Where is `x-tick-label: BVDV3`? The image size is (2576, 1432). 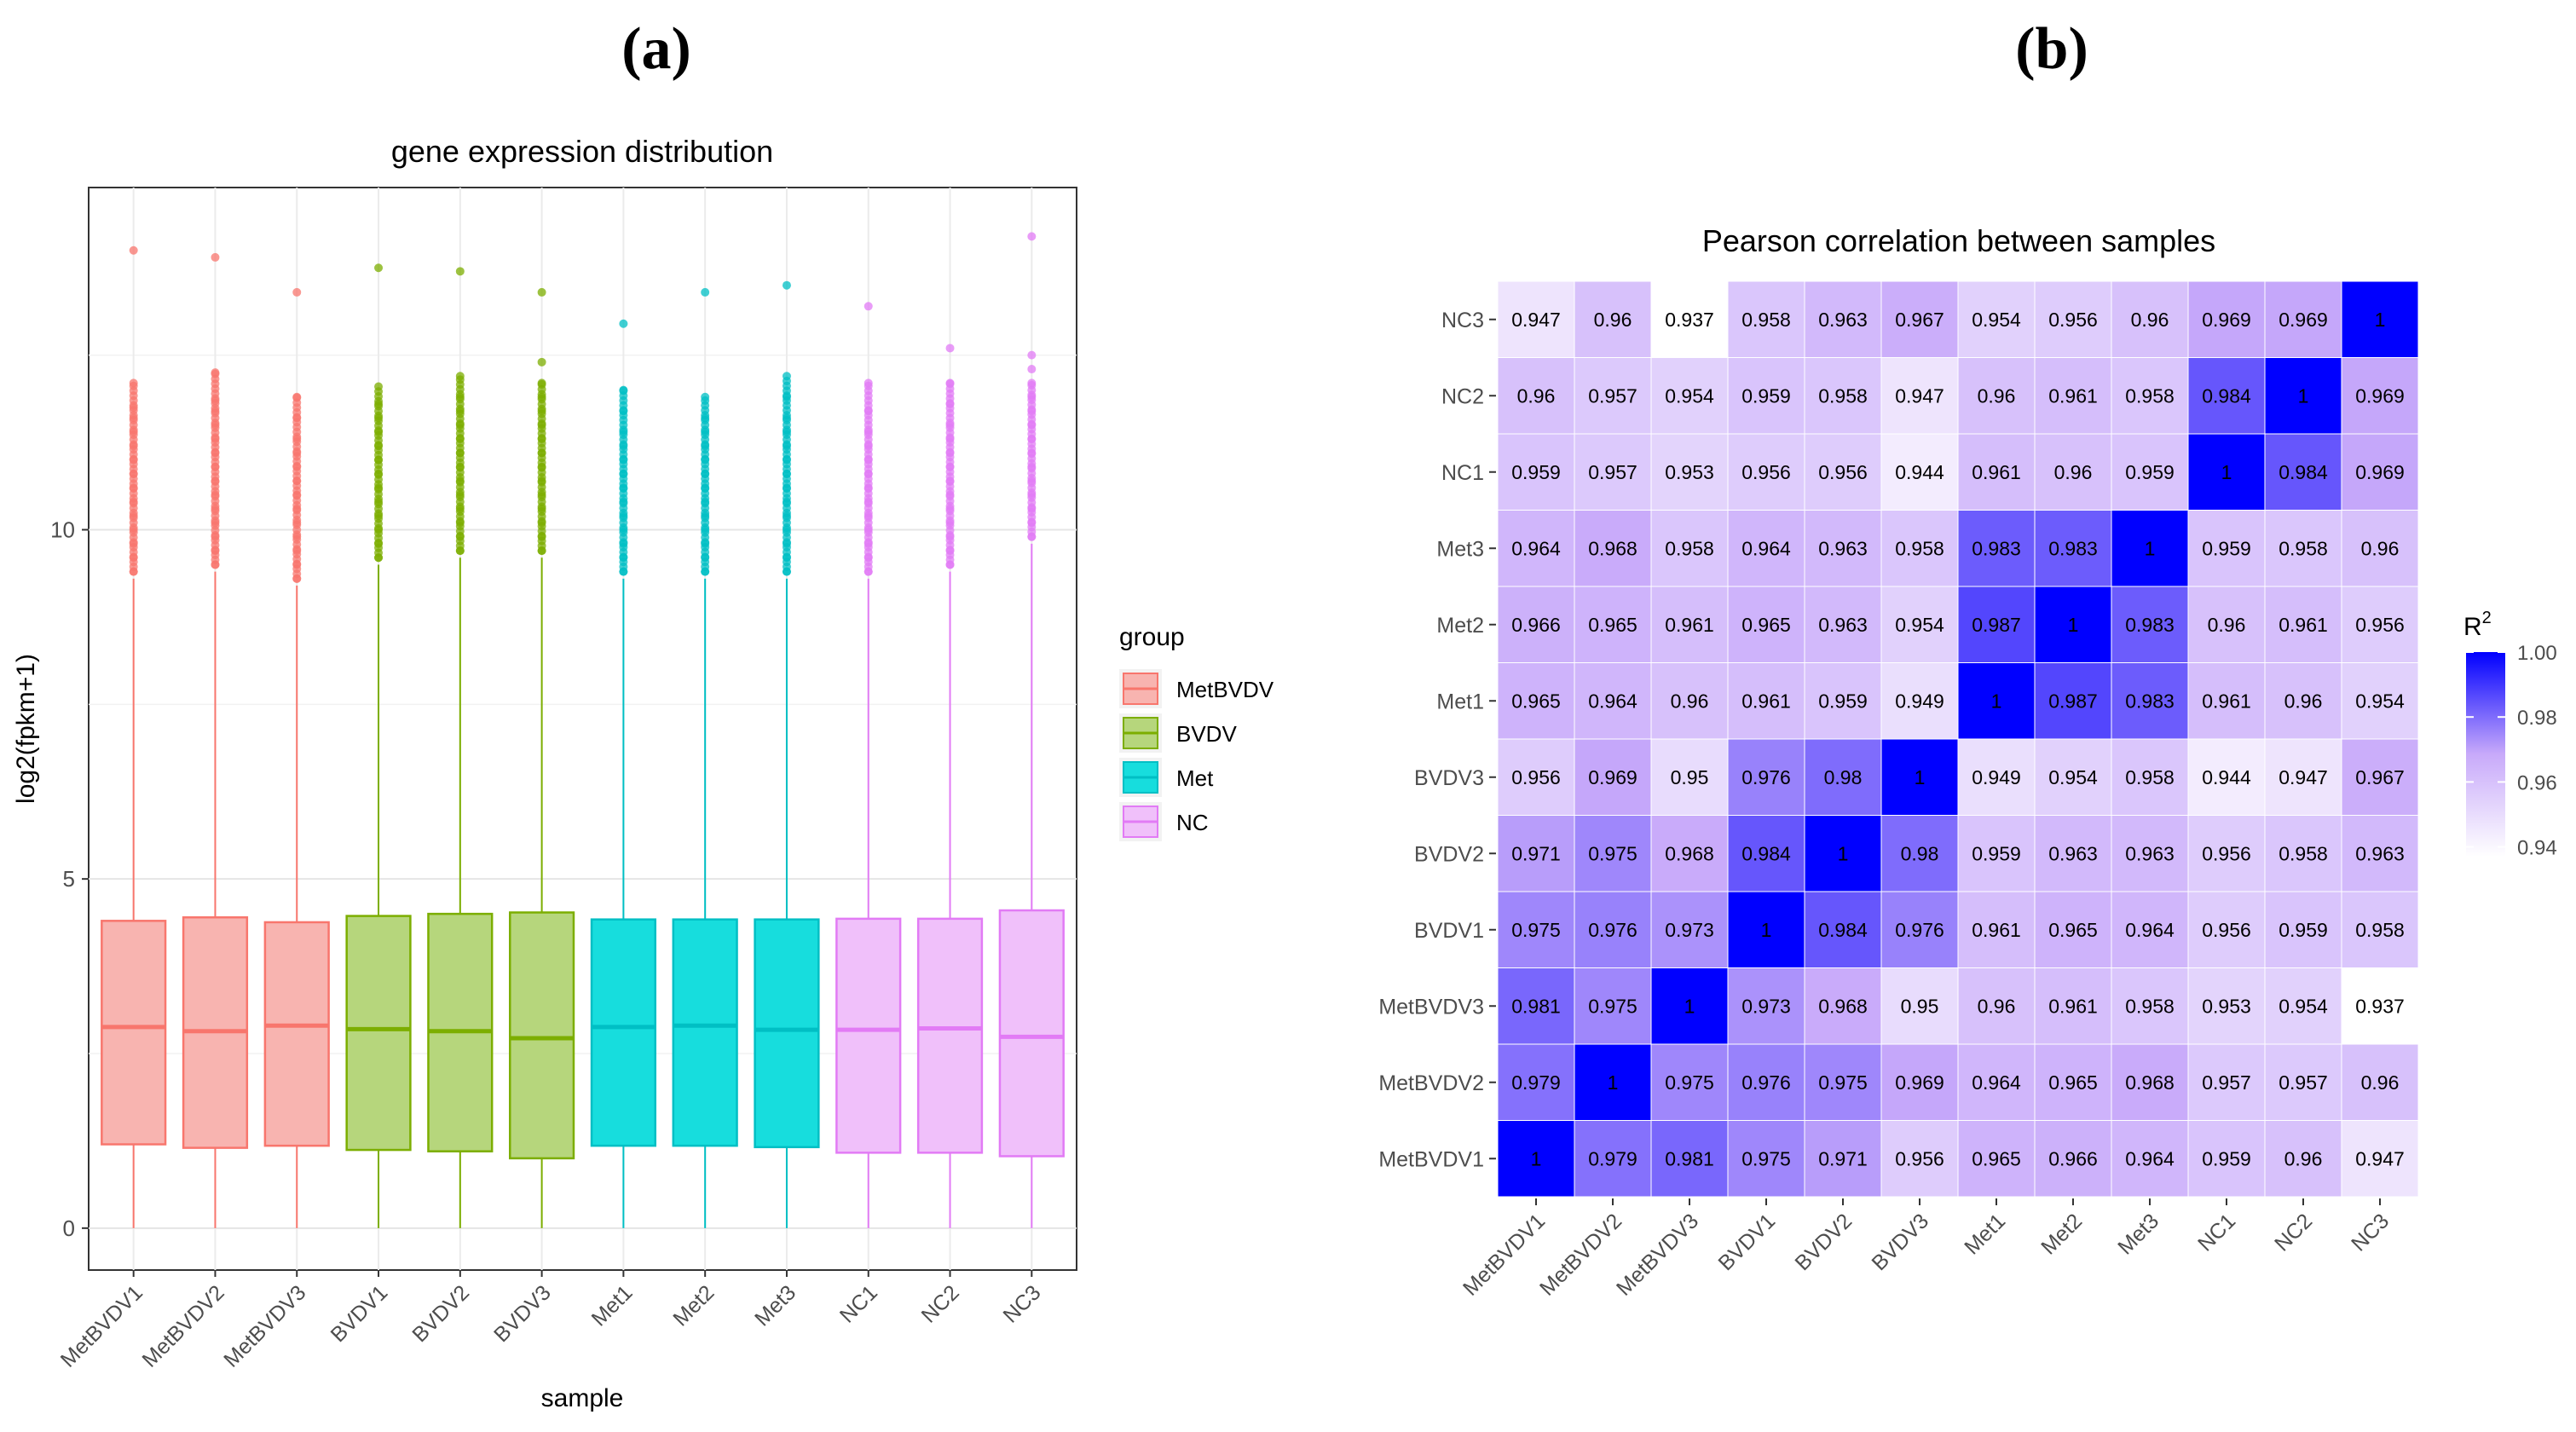 x-tick-label: BVDV3 is located at coordinates (1900, 1242).